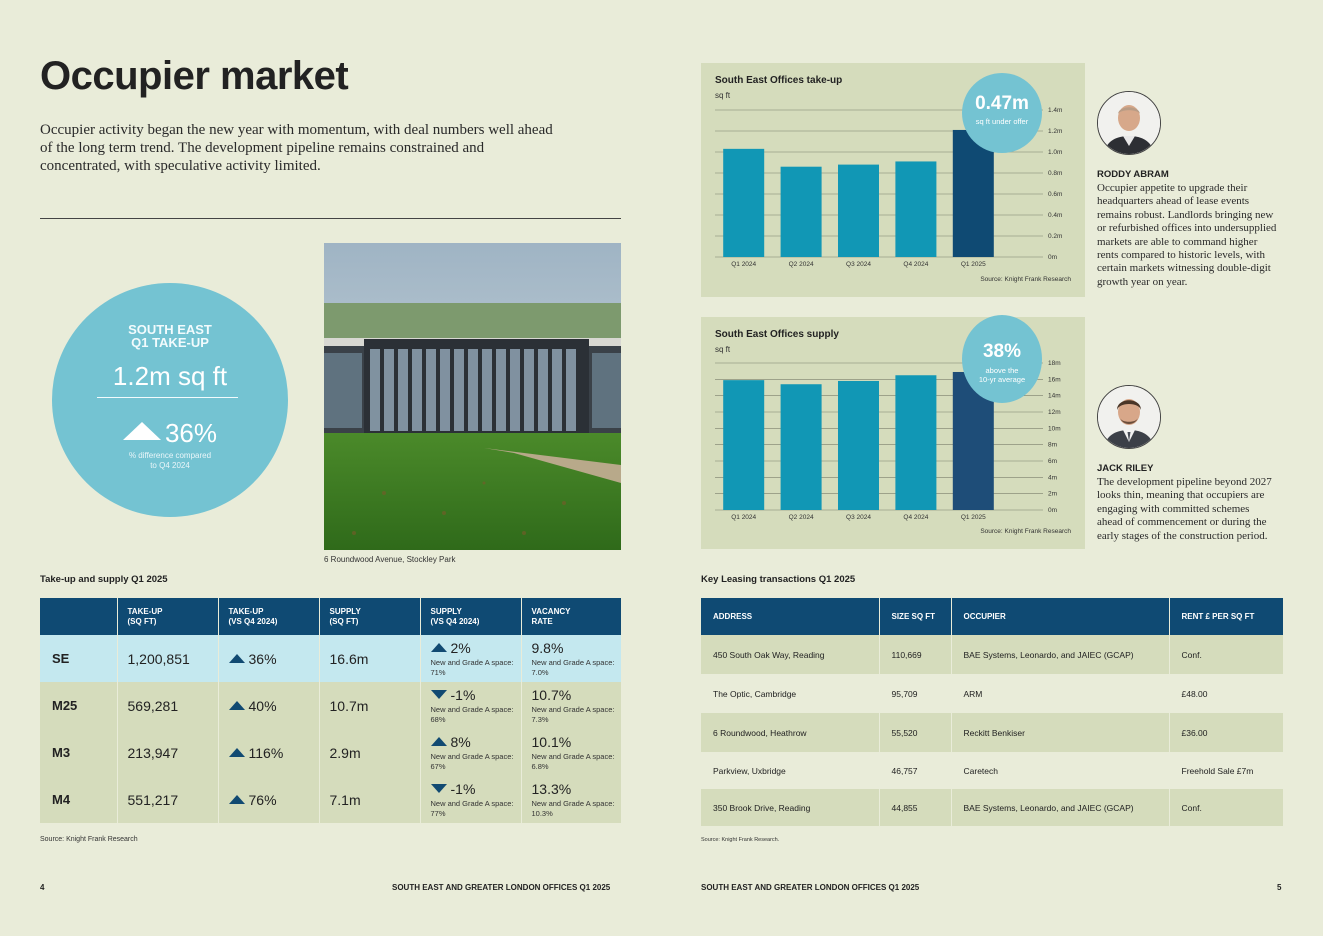  Describe the element at coordinates (170, 342) in the screenshot. I see `circle-label-line2: Q1 TAKE-UP` at that location.